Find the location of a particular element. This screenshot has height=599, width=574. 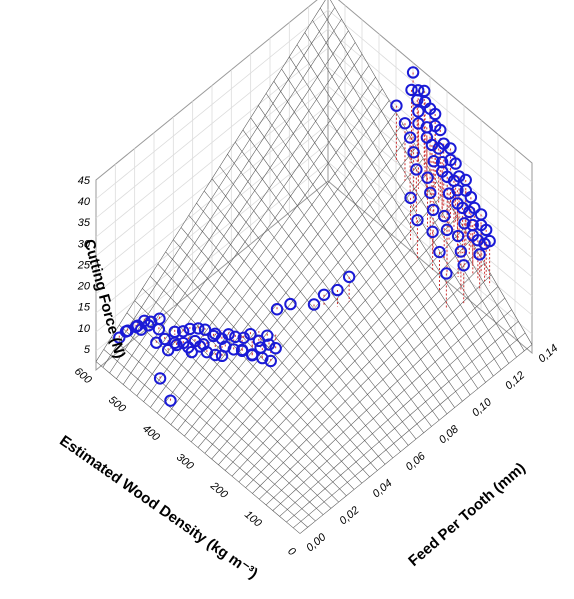

y-tick-label: 0,00 is located at coordinates (316, 543).